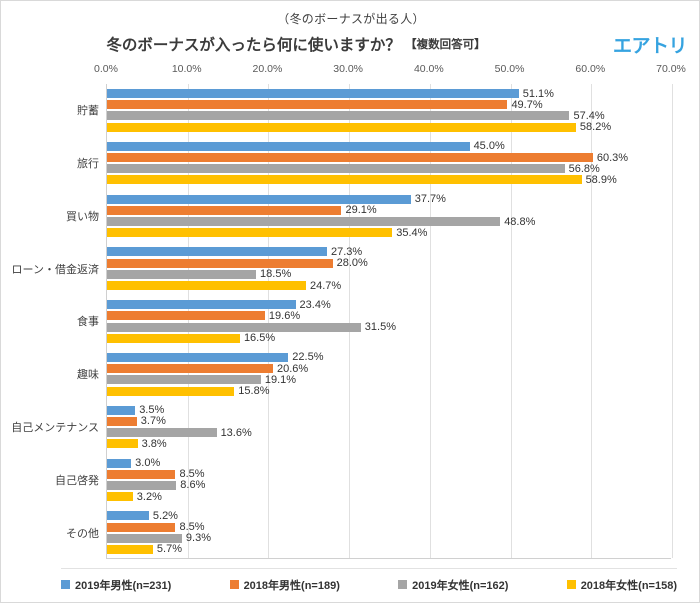 The image size is (700, 603). Describe the element at coordinates (148, 463) in the screenshot. I see `bar-value-label: 3.0%` at that location.